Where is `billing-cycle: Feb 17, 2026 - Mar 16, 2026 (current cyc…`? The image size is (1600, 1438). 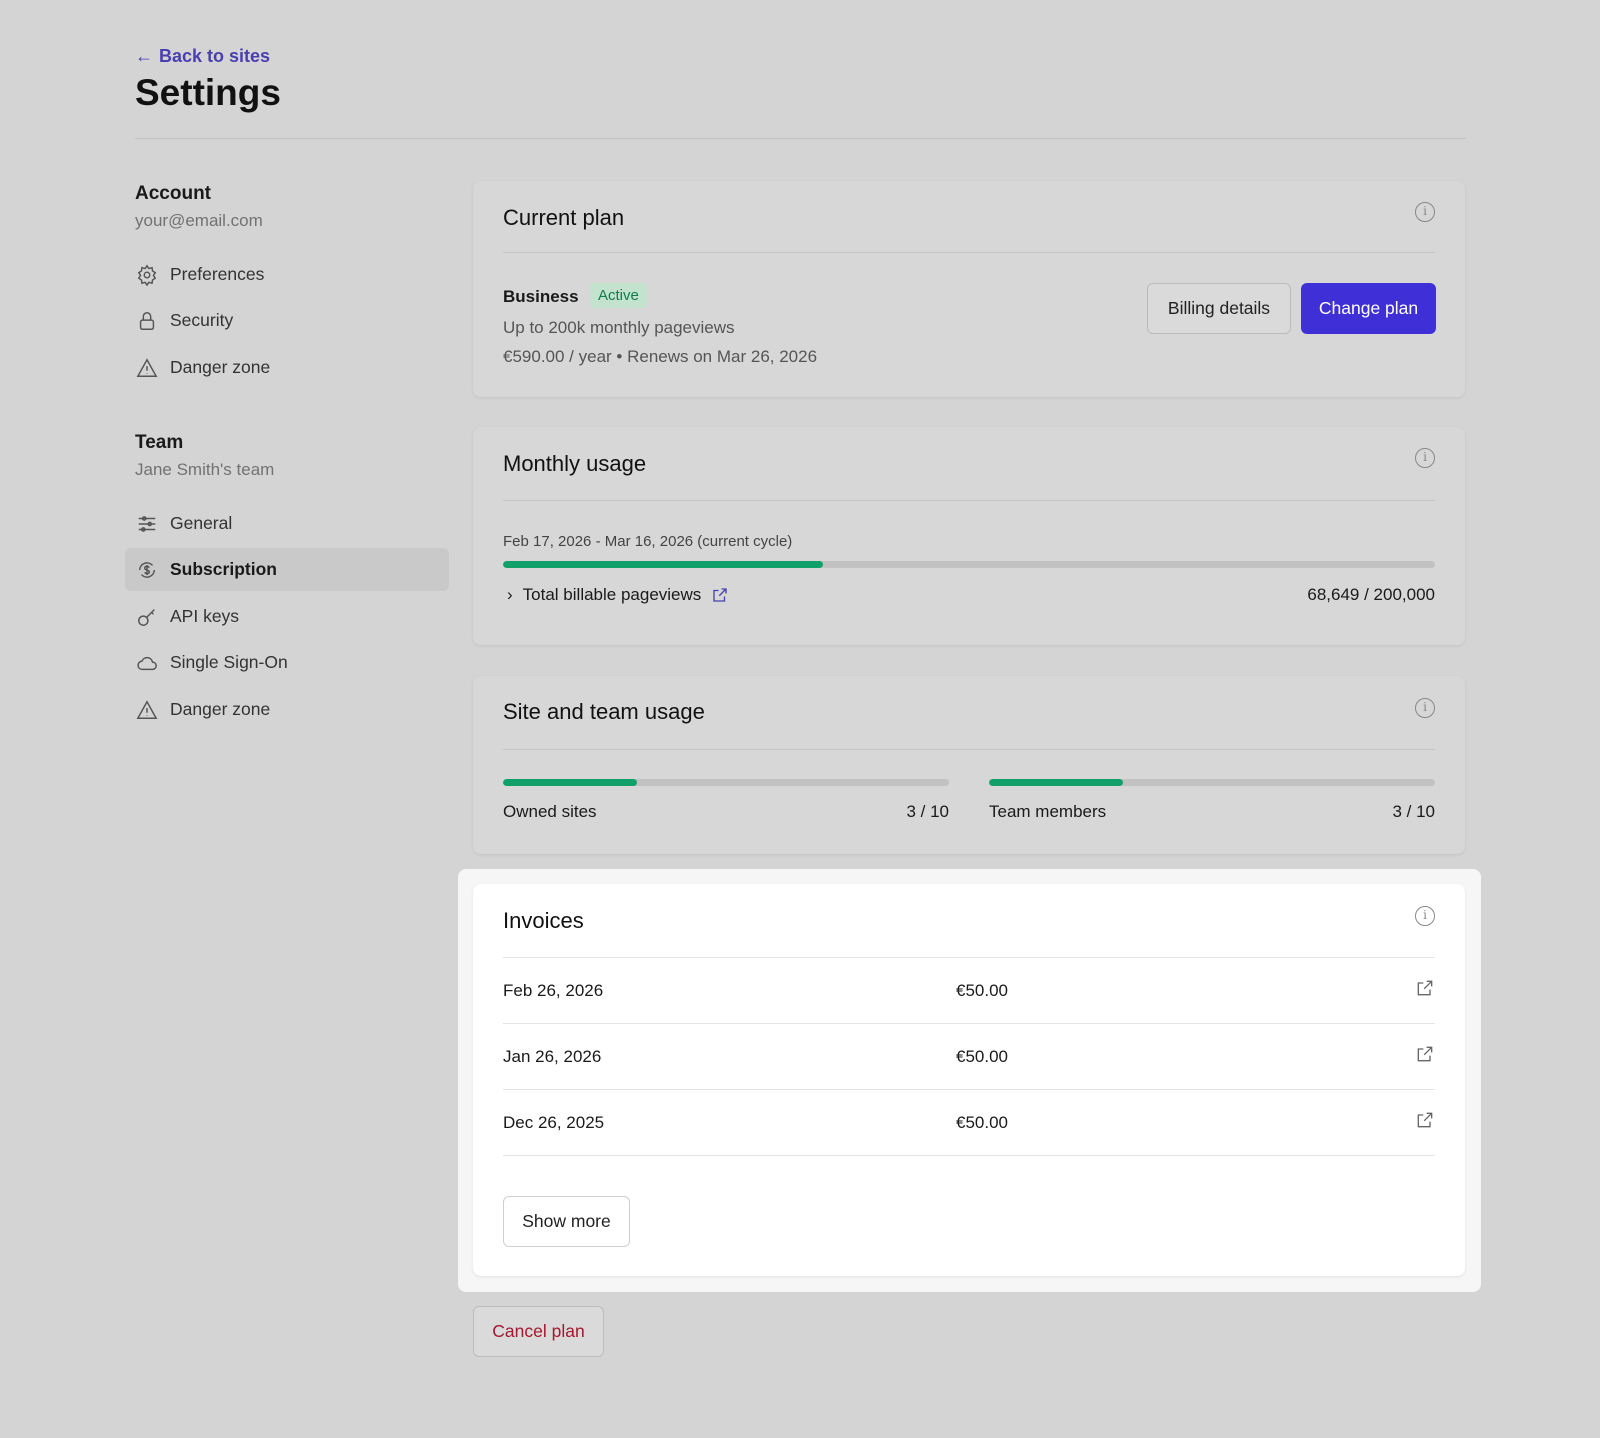 billing-cycle: Feb 17, 2026 - Mar 16, 2026 (current cyc… is located at coordinates (648, 541).